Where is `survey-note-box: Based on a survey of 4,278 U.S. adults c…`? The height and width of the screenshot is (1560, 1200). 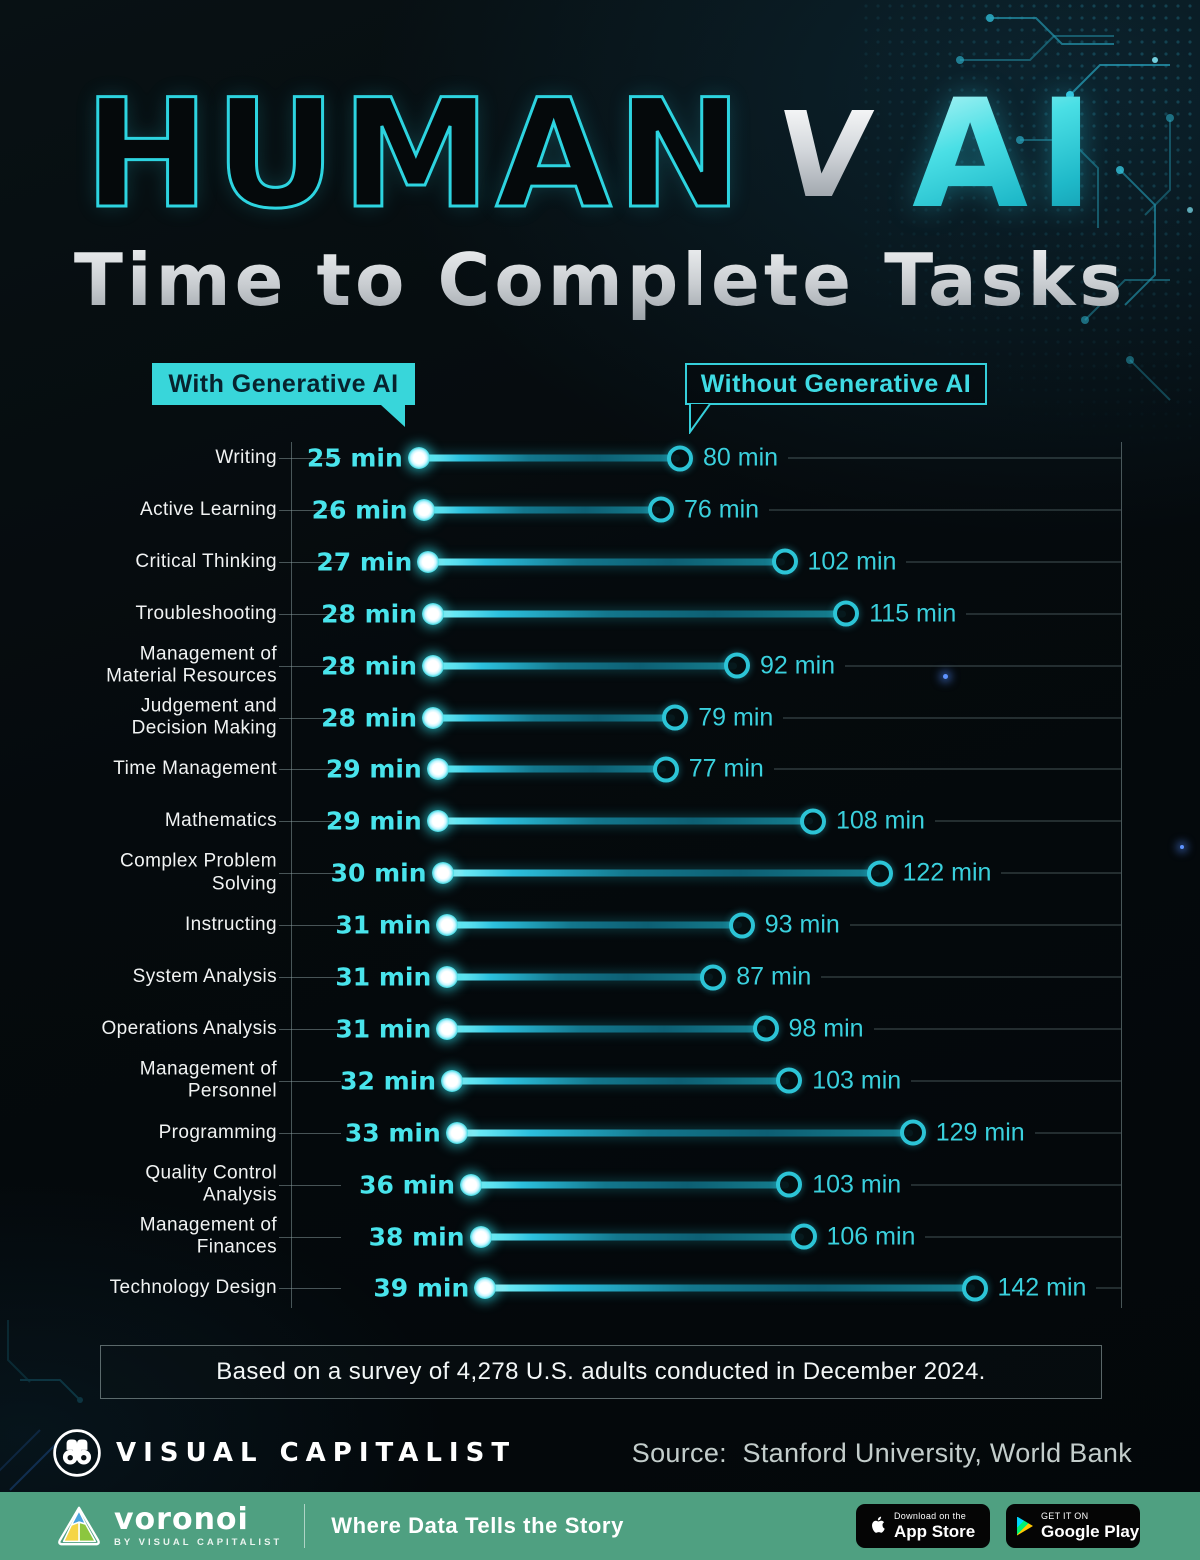 survey-note-box: Based on a survey of 4,278 U.S. adults c… is located at coordinates (601, 1372).